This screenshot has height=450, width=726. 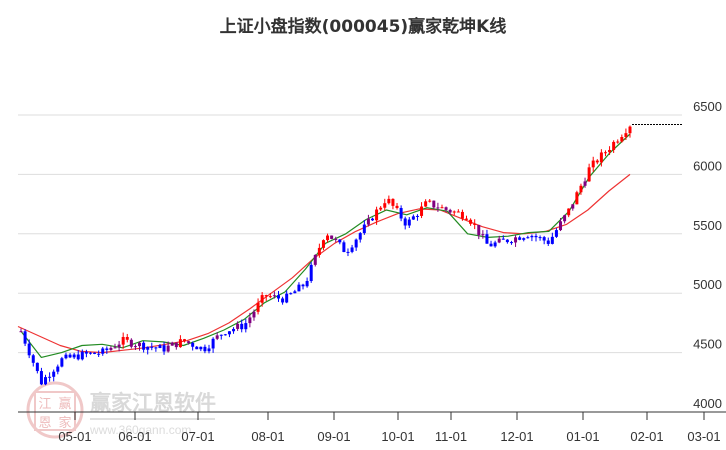 What do you see at coordinates (646, 436) in the screenshot?
I see `x-tick-label: 02-01` at bounding box center [646, 436].